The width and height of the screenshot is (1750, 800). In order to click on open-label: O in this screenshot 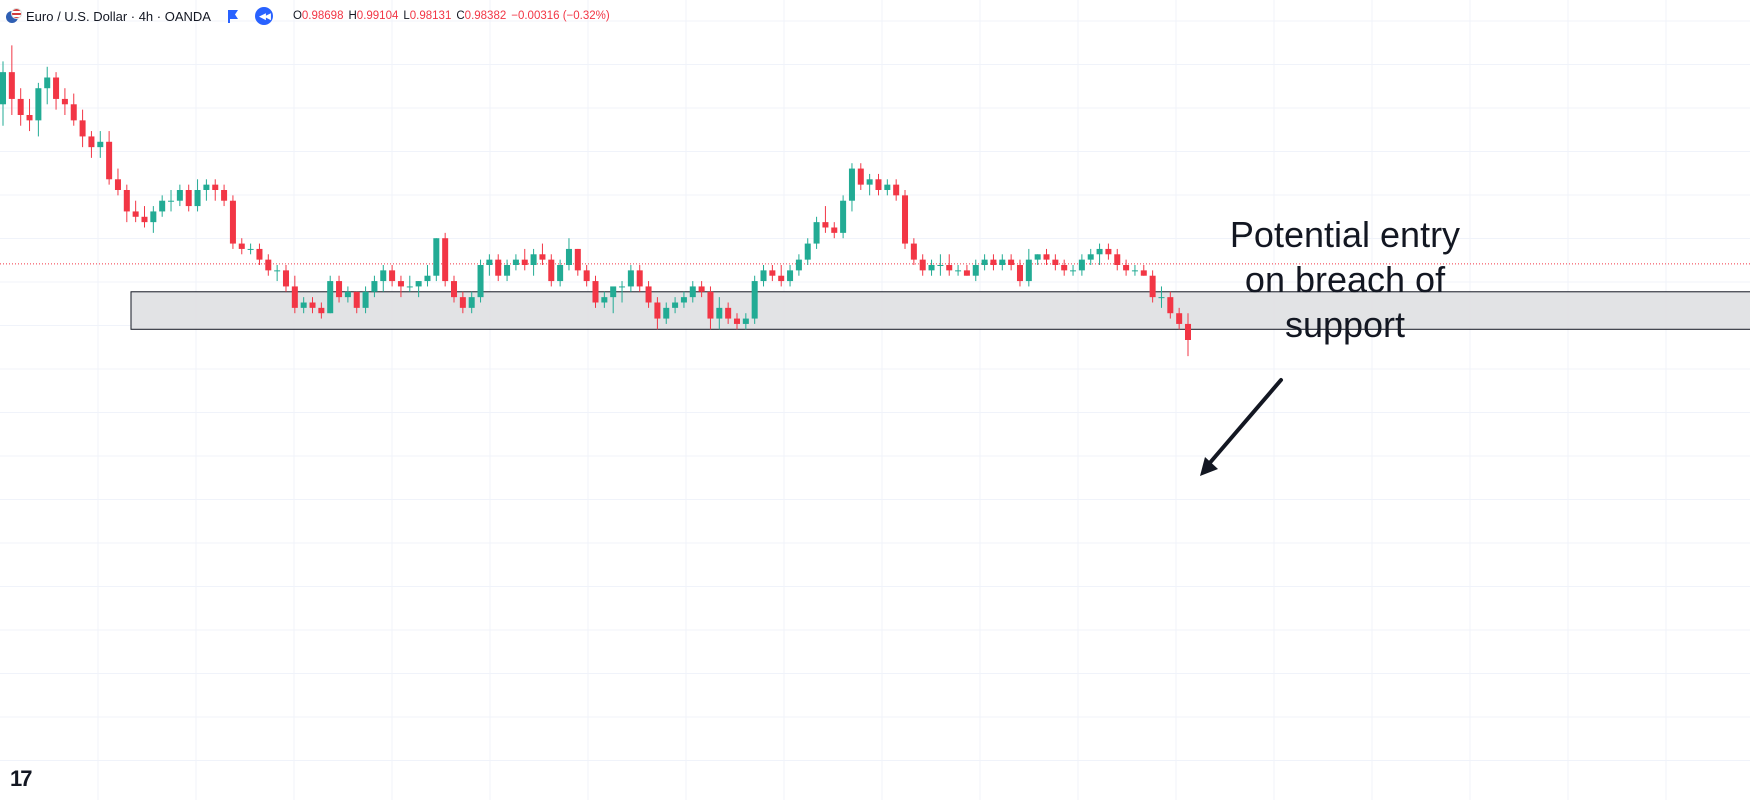, I will do `click(297, 16)`.